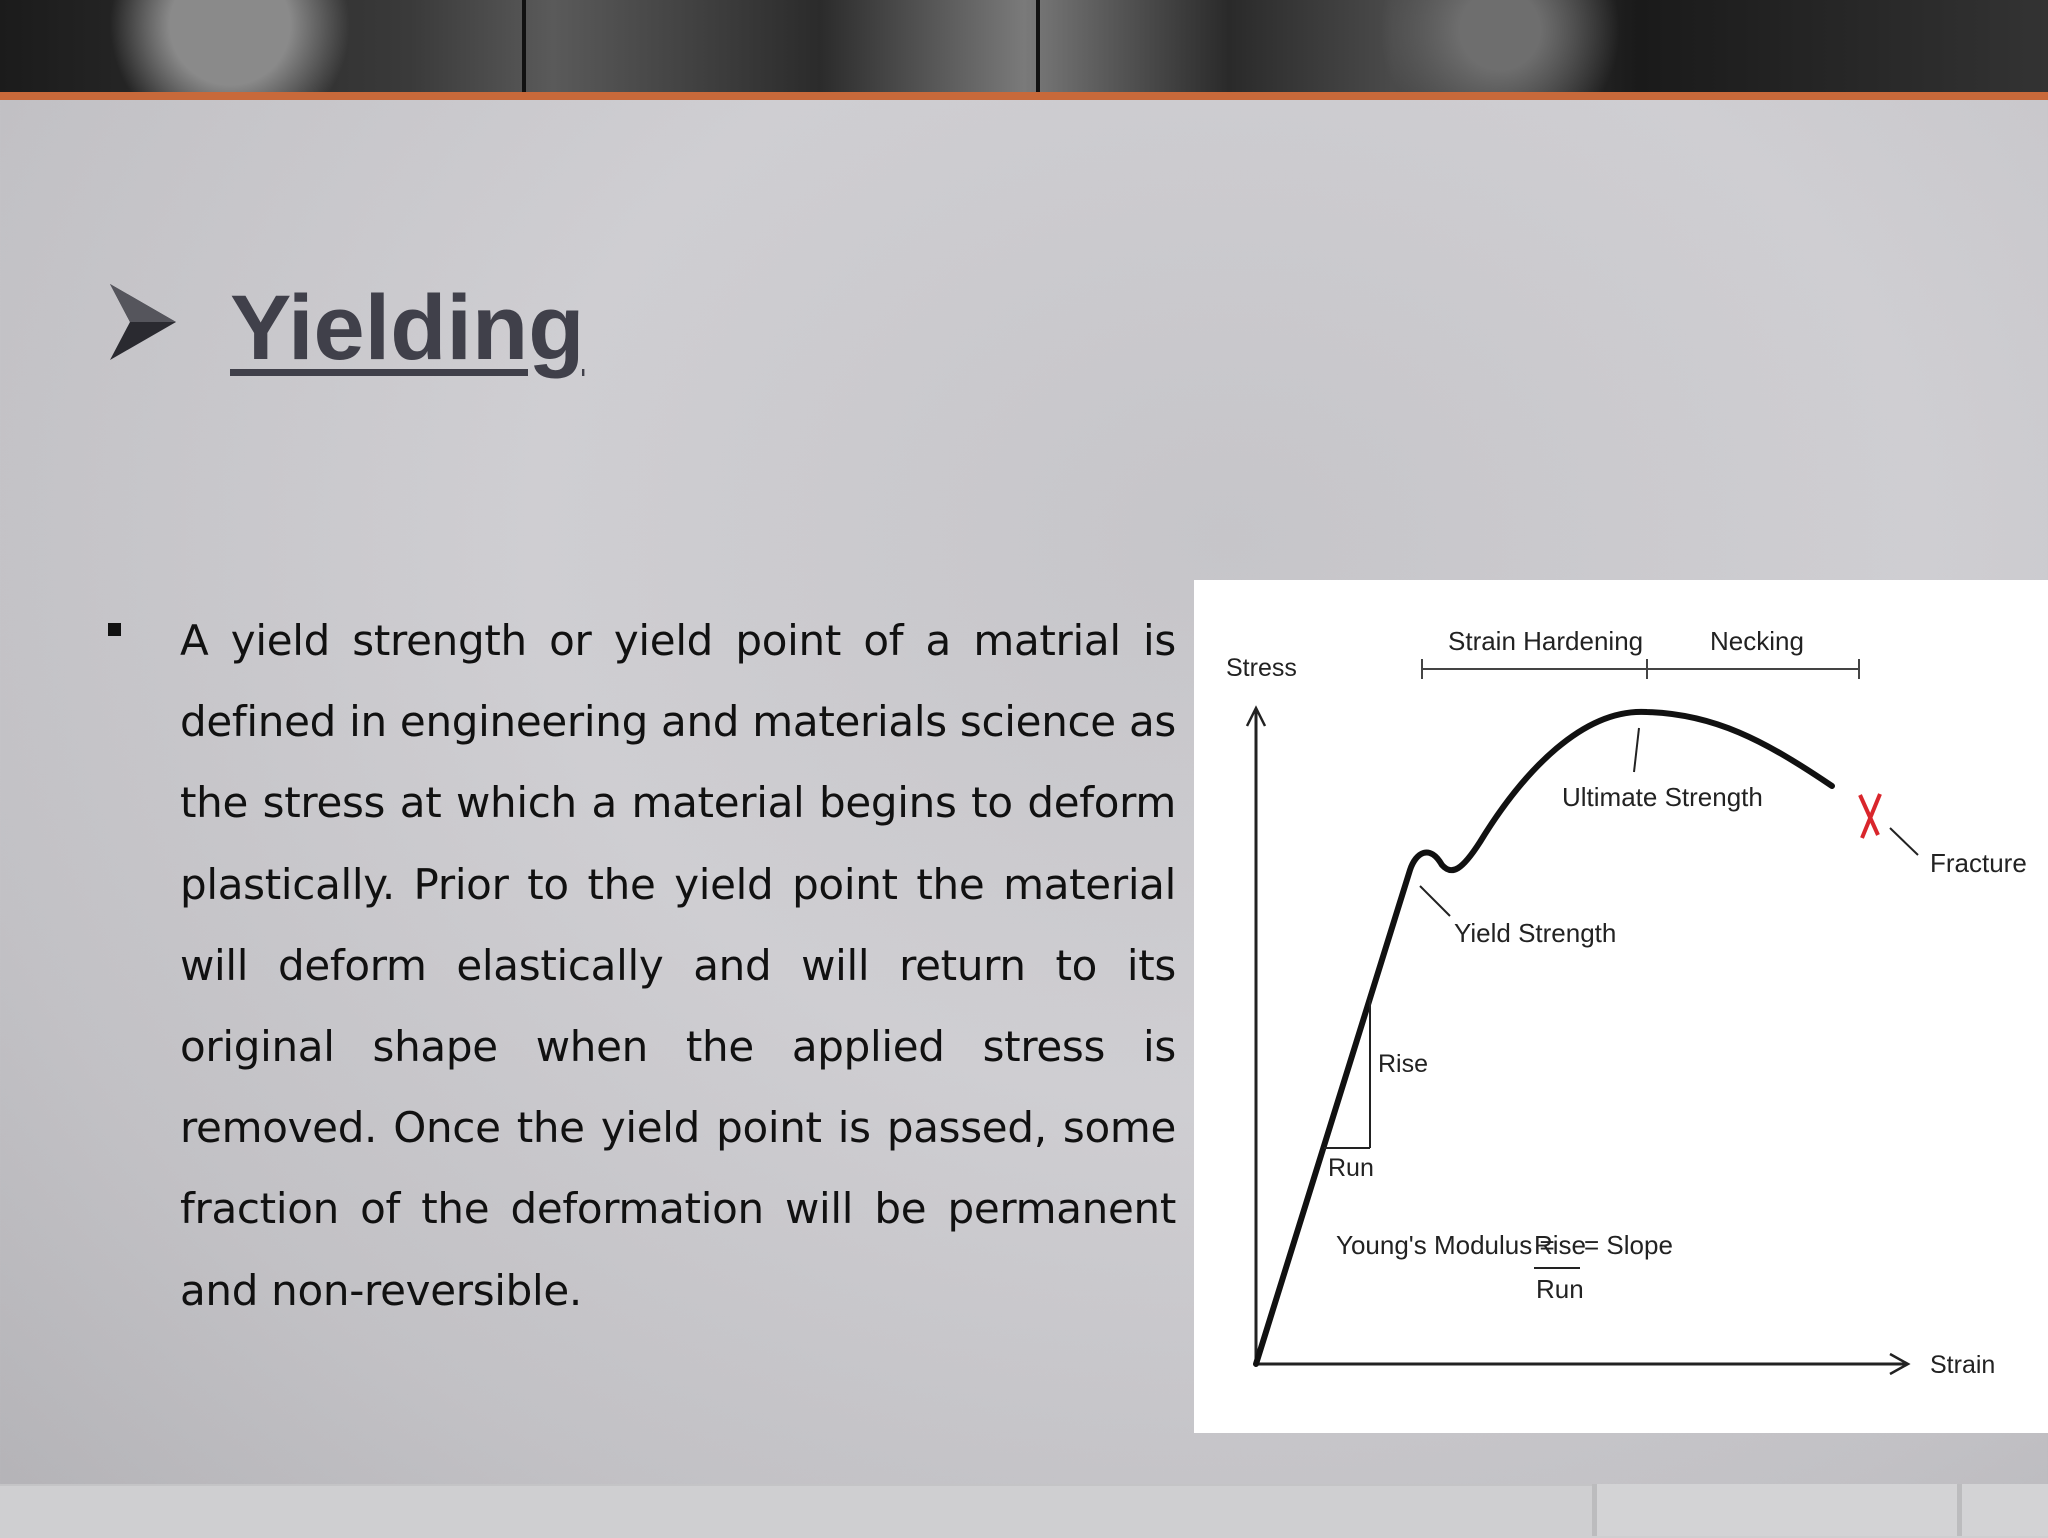 Image resolution: width=2048 pixels, height=1538 pixels. I want to click on yield-strength-label: Yield Strength, so click(1535, 933).